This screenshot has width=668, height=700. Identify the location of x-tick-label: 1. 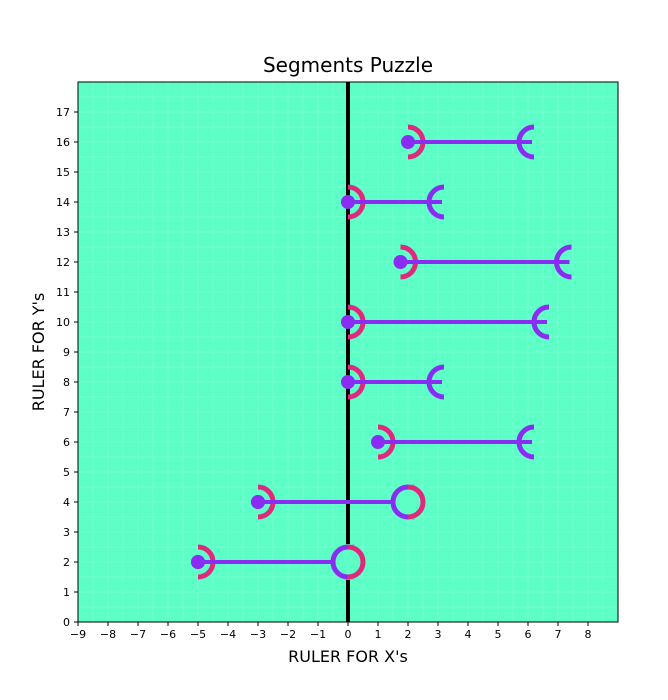
(378, 634).